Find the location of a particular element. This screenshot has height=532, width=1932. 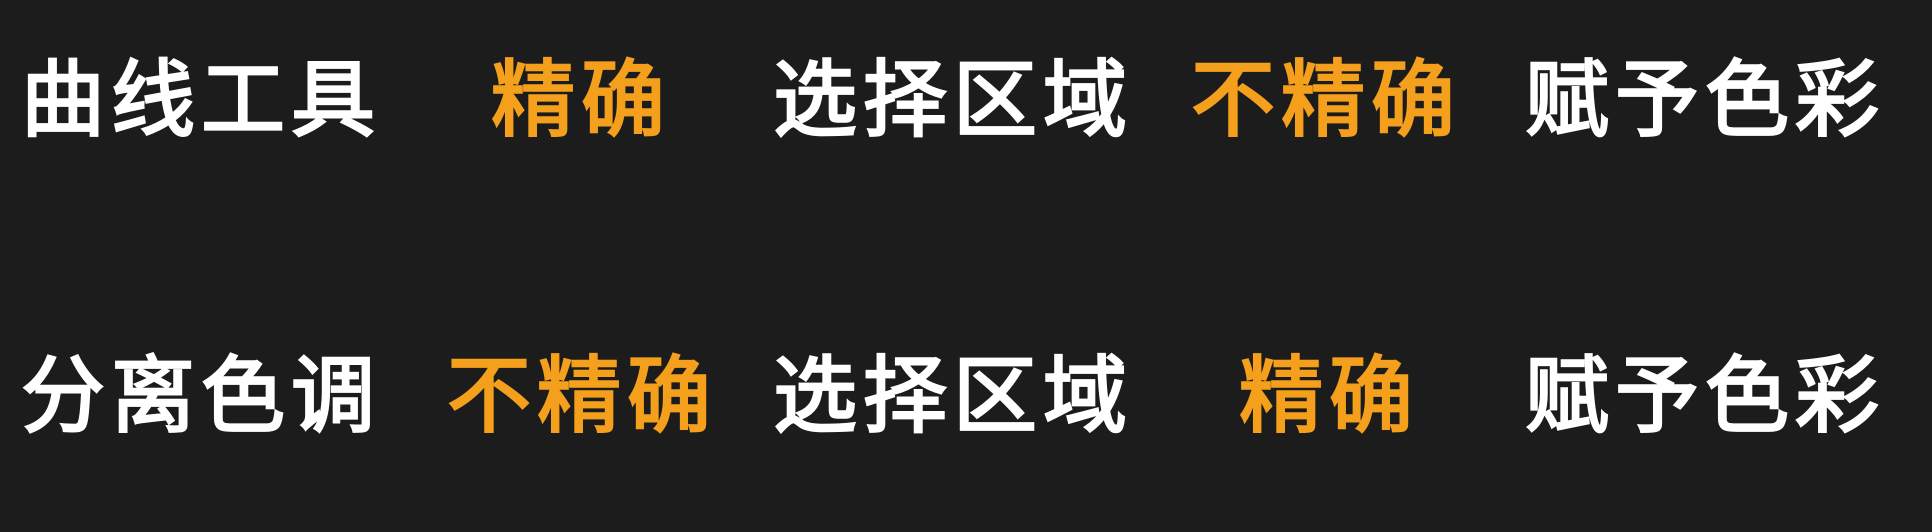

tool-name-curves: 曲线工具 is located at coordinates (200, 100).